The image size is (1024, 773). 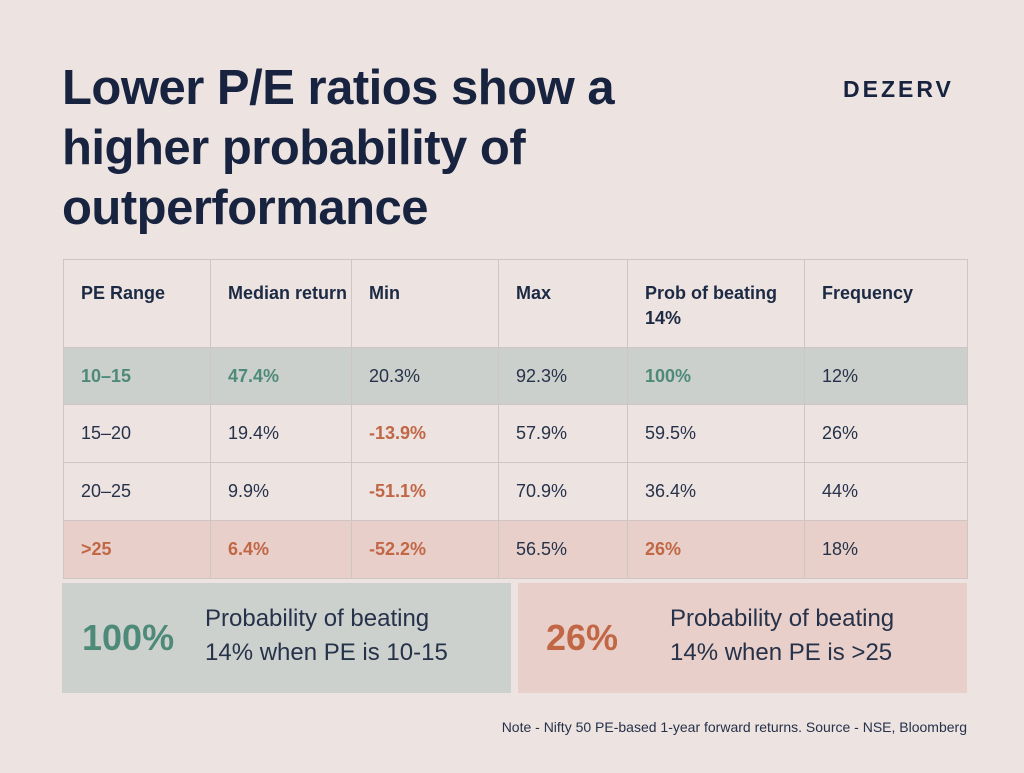 What do you see at coordinates (716, 433) in the screenshot?
I see `table-cell: 59.5%` at bounding box center [716, 433].